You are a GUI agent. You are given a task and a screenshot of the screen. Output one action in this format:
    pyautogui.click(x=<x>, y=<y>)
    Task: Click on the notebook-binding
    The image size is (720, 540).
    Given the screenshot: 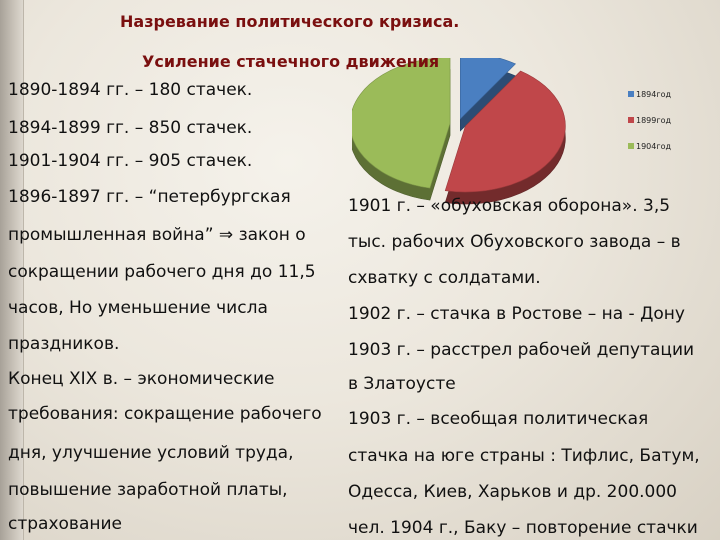 What is the action you would take?
    pyautogui.click(x=12, y=270)
    